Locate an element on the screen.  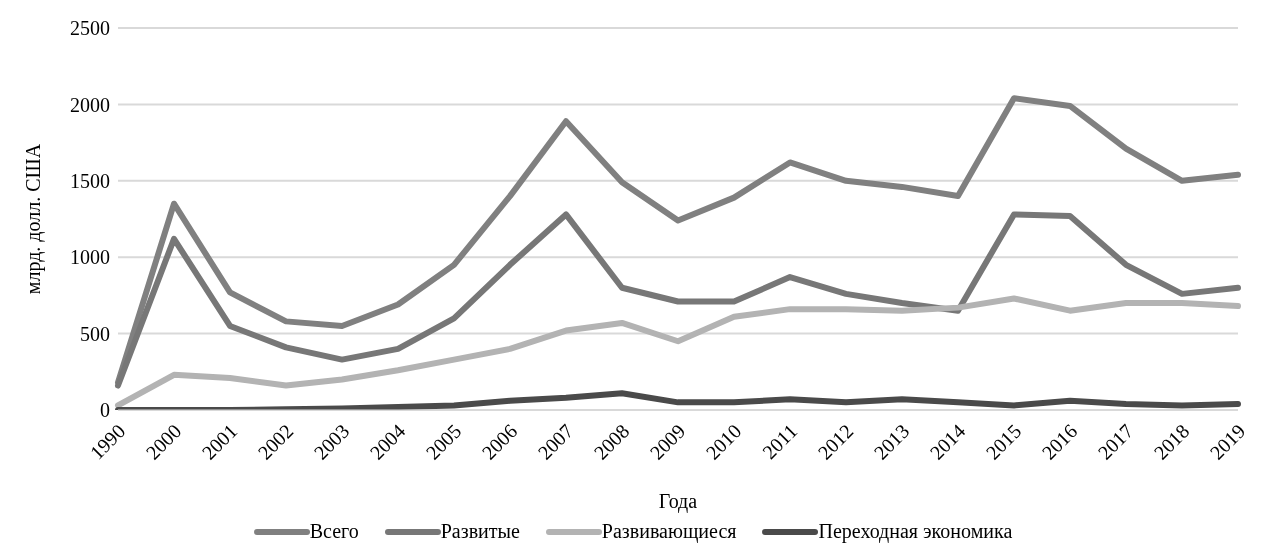
y-tick-label: 1000 is located at coordinates (90, 257).